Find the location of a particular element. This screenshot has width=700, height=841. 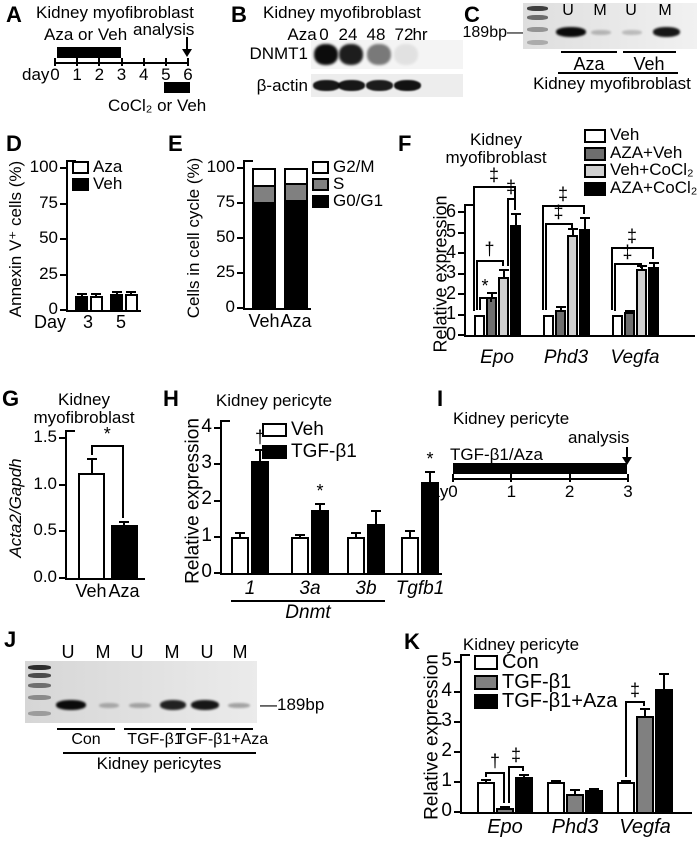

y-tick-label: 50 is located at coordinates (48, 238).